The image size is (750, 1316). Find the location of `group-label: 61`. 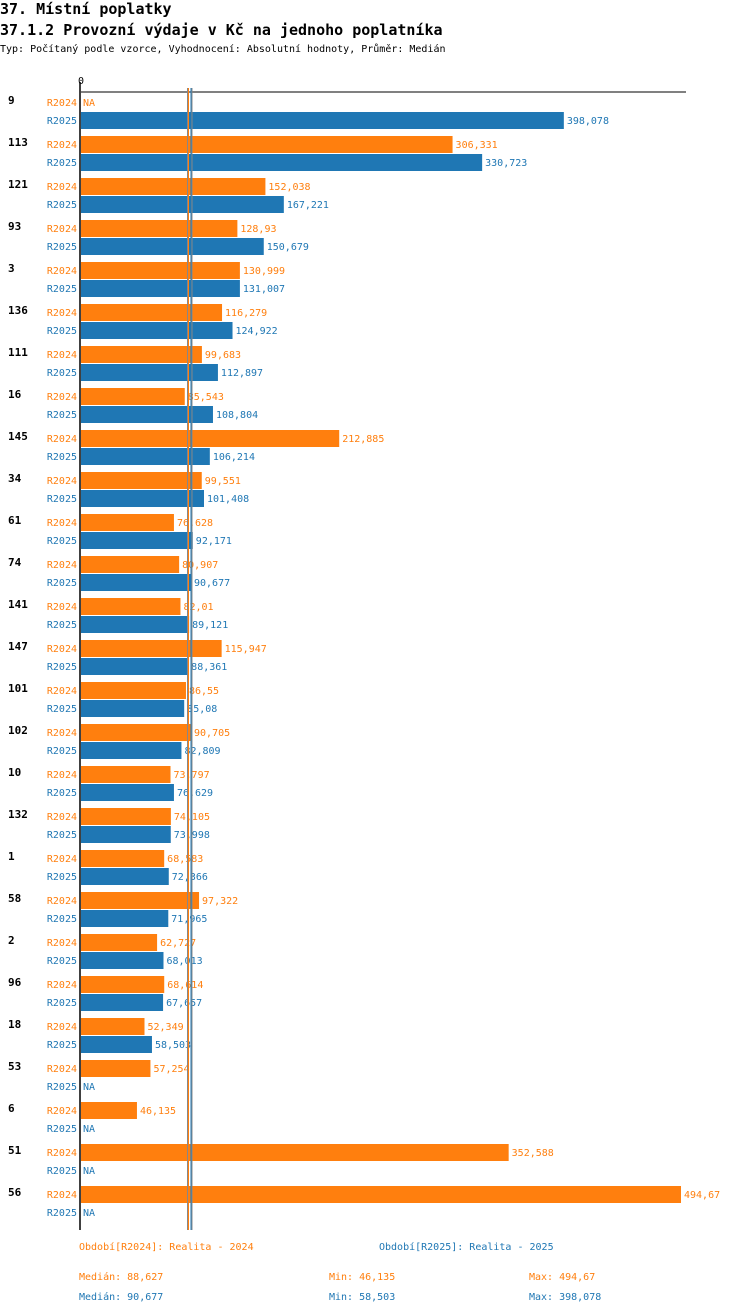

group-label: 61 is located at coordinates (15, 520).